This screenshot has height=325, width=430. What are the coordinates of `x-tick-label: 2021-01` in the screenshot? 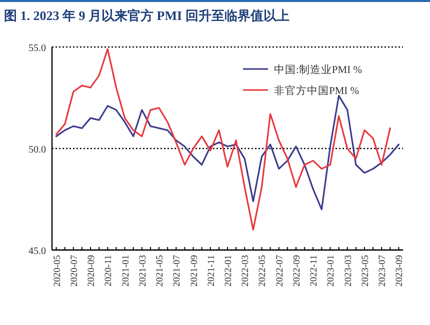 It's located at (126, 270).